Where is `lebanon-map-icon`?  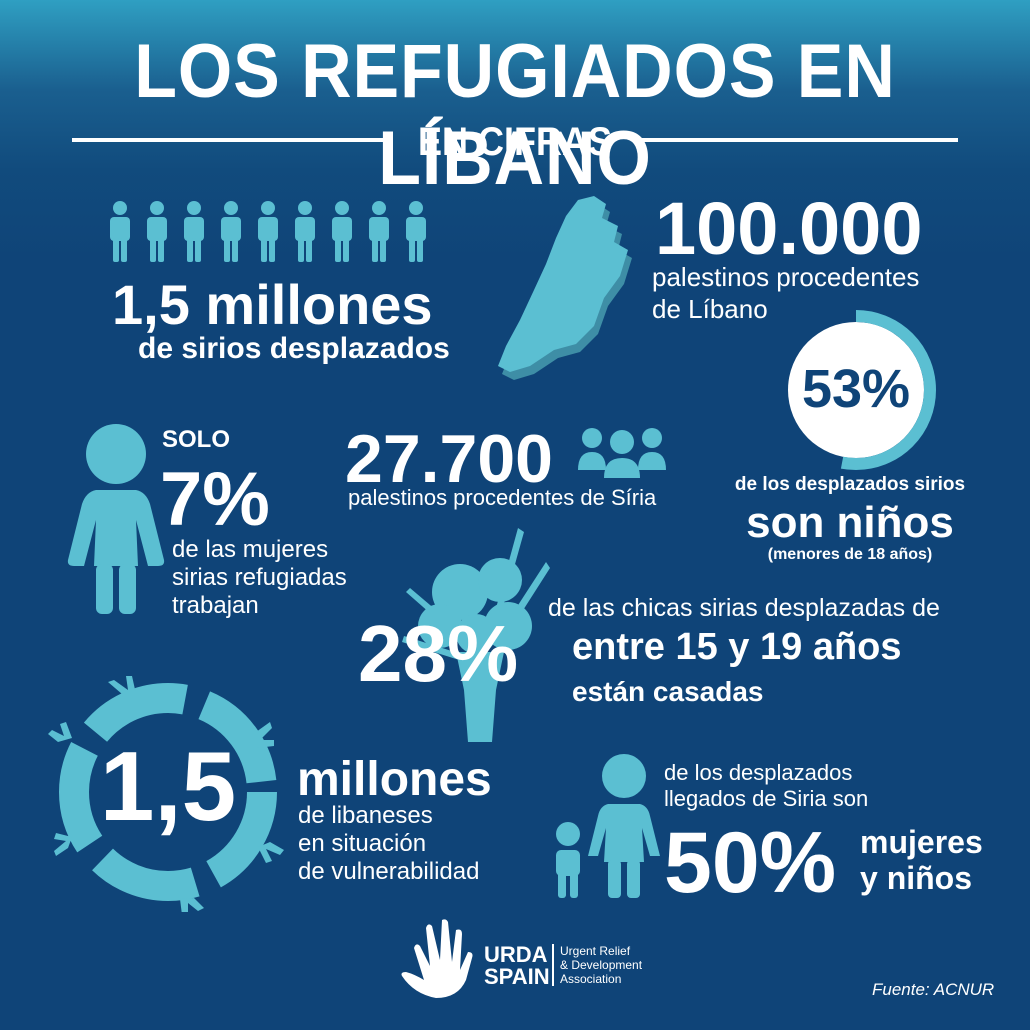 lebanon-map-icon is located at coordinates (565, 288).